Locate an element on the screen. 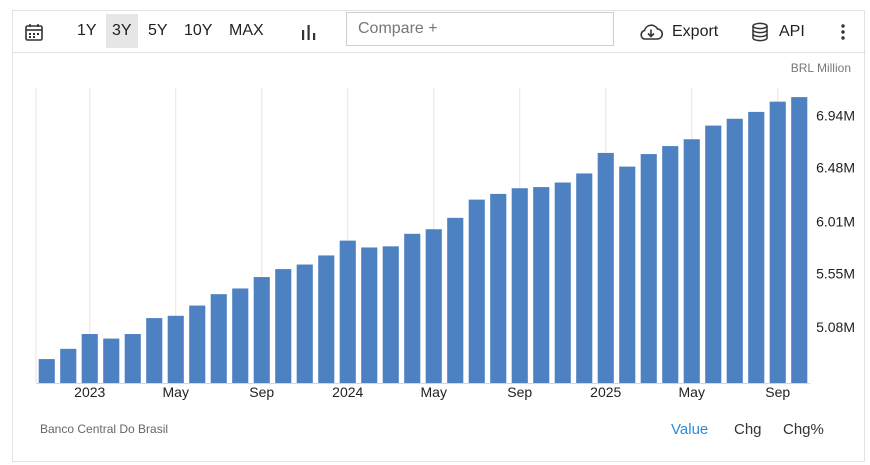 Image resolution: width=870 pixels, height=465 pixels. x-tick-label: 2023 is located at coordinates (89, 392).